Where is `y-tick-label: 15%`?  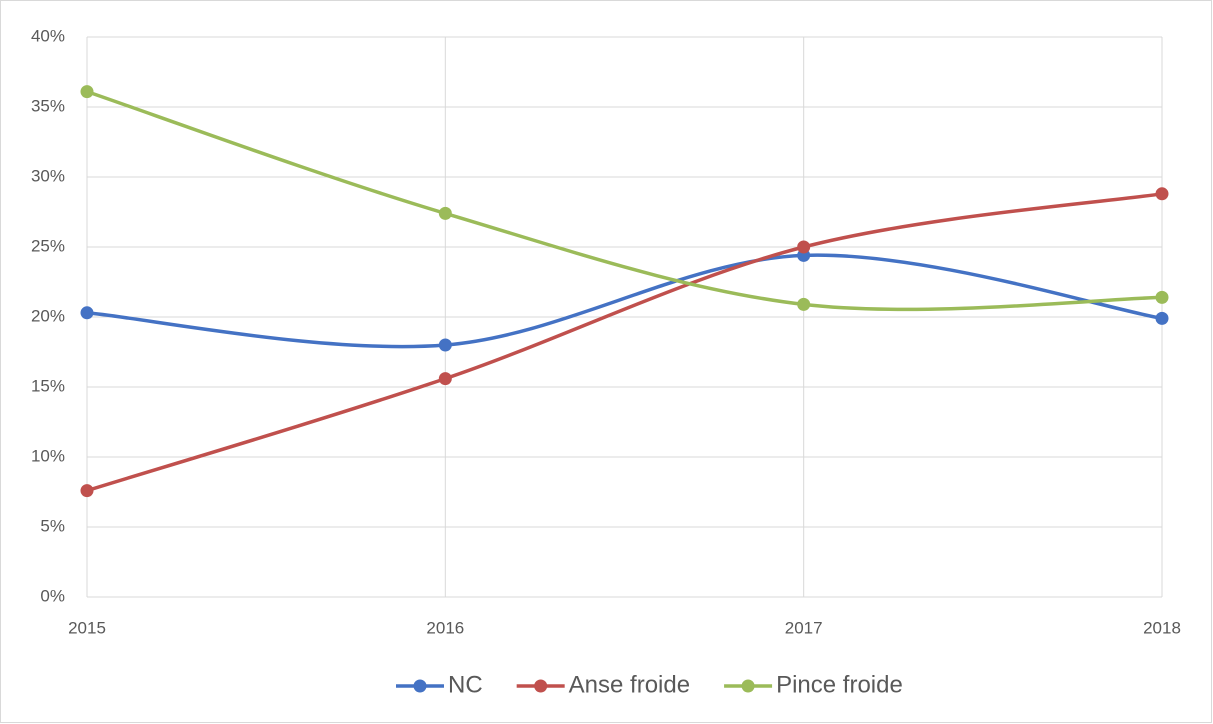 y-tick-label: 15% is located at coordinates (48, 385).